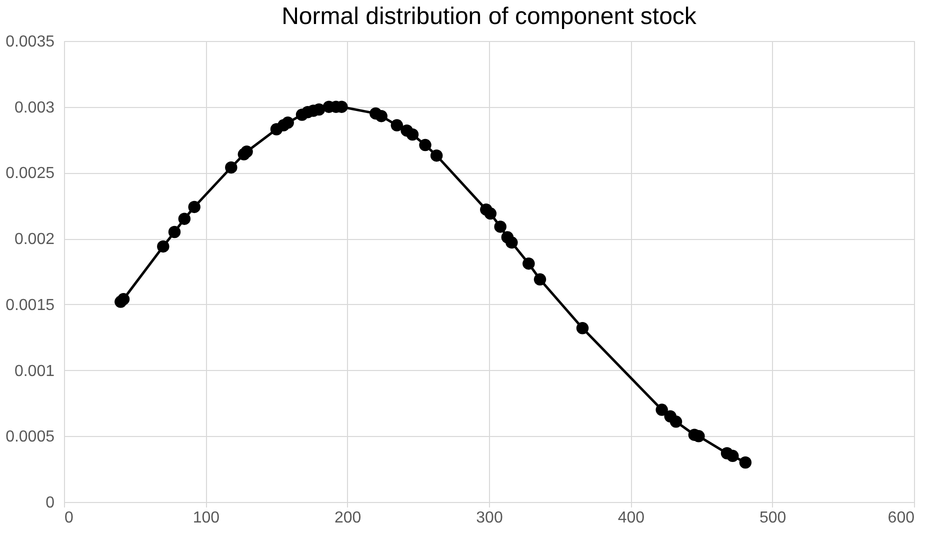  Describe the element at coordinates (489, 518) in the screenshot. I see `x-tick-label: 300` at that location.